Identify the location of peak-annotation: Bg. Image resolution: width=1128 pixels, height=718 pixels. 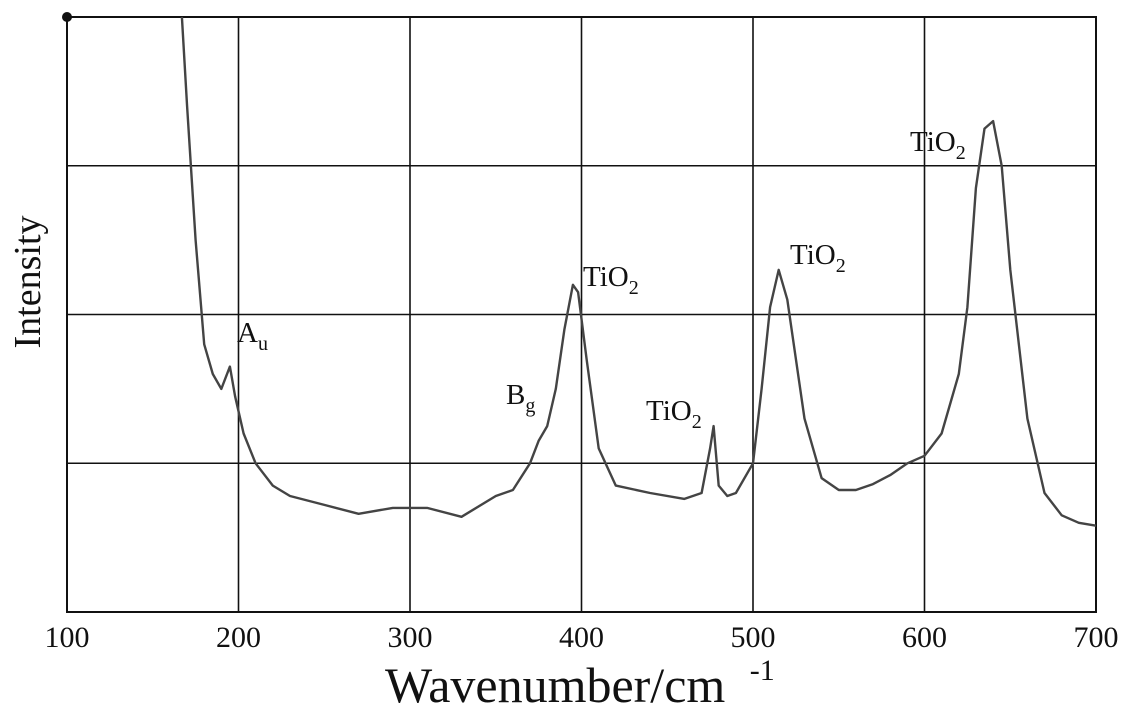
(520, 398).